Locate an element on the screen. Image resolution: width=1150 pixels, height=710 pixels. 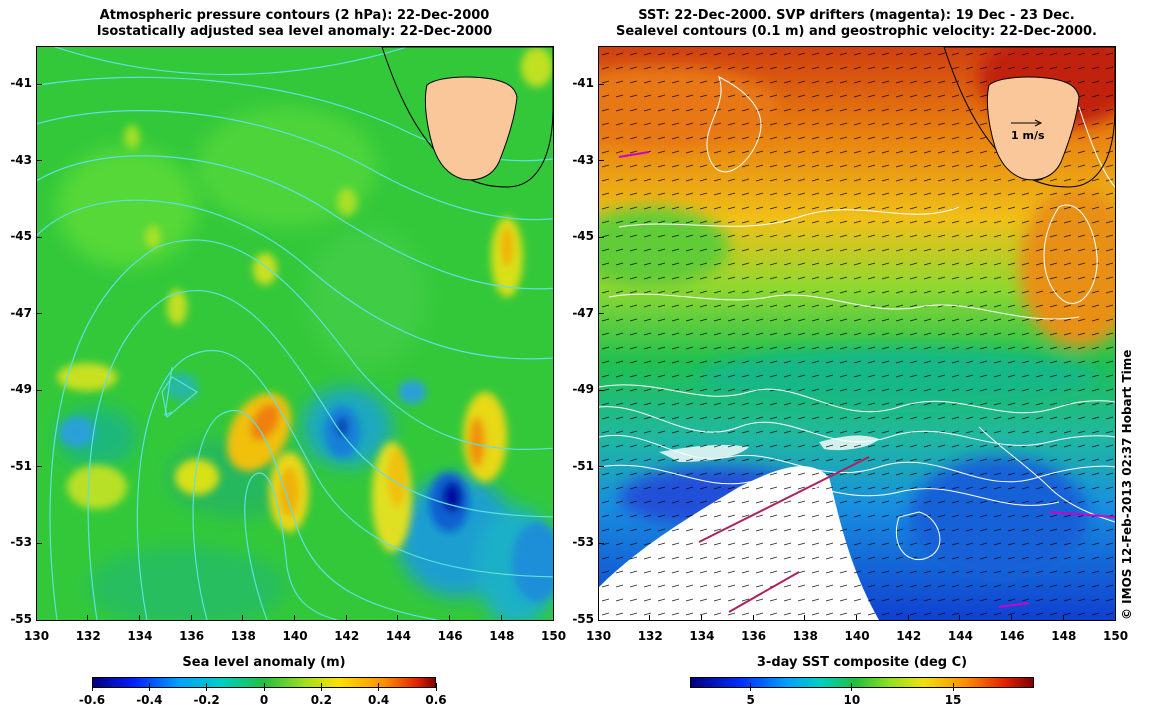
left-y-tick-label: -49 is located at coordinates (21, 389).